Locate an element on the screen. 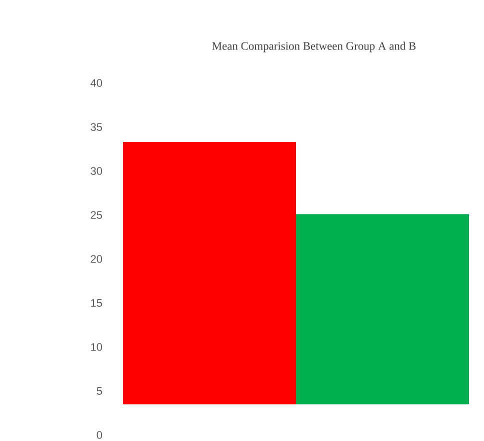  y-tick-label: 15 is located at coordinates (96, 303).